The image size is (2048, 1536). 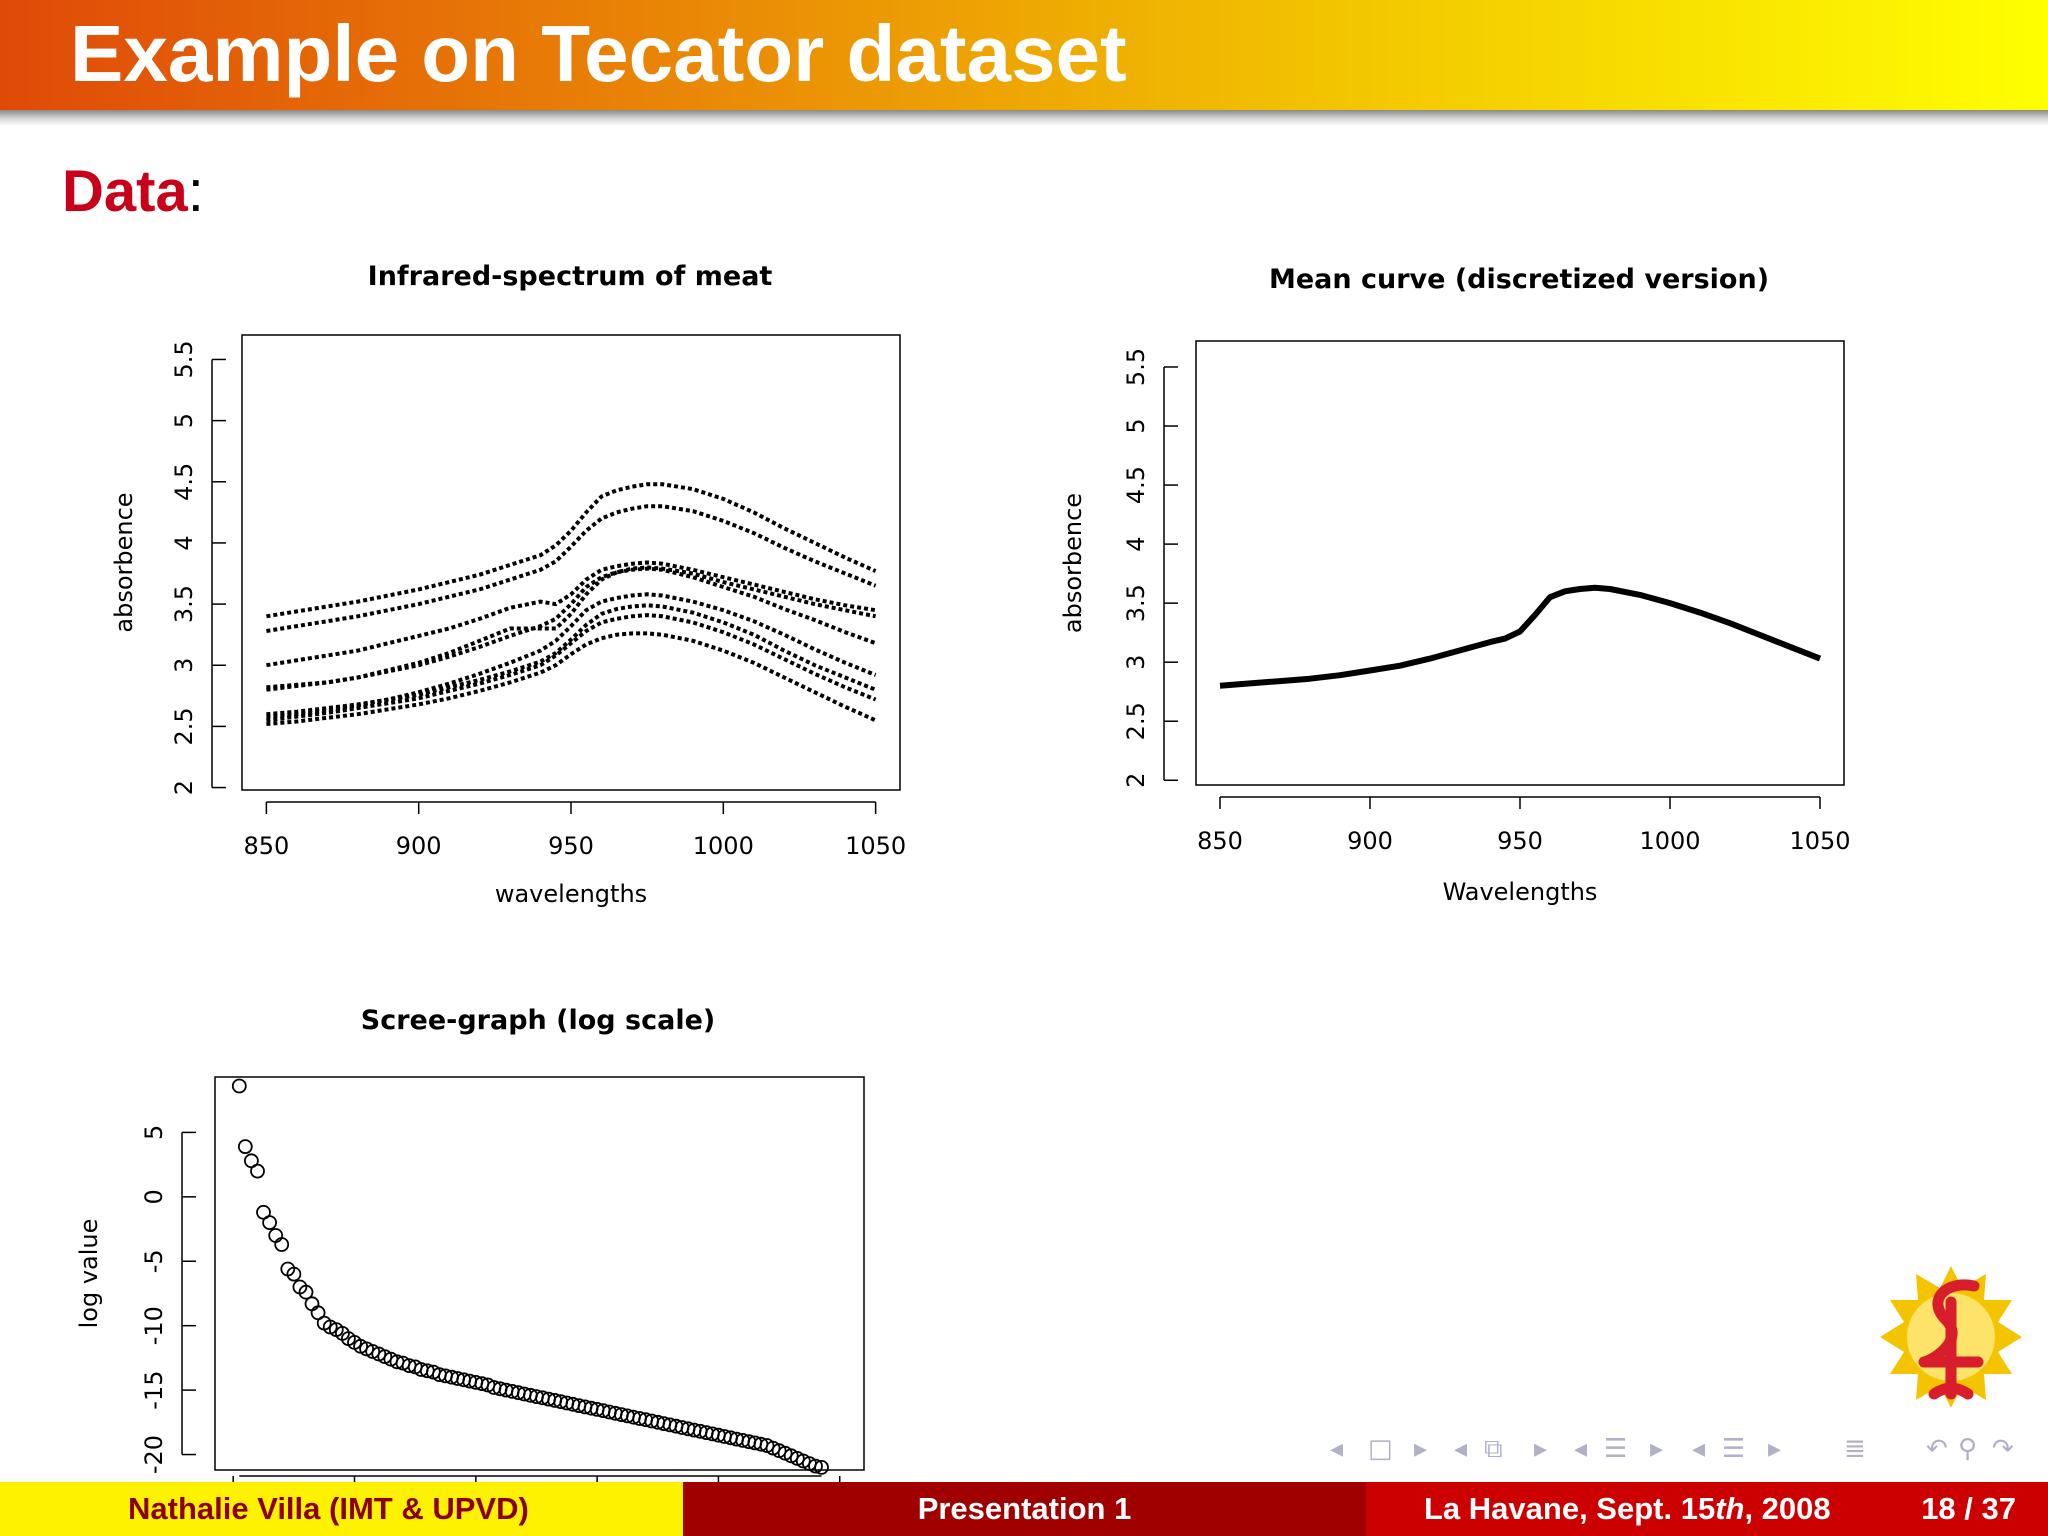 What do you see at coordinates (1493, 1449) in the screenshot?
I see `subsection-icon: ⧉` at bounding box center [1493, 1449].